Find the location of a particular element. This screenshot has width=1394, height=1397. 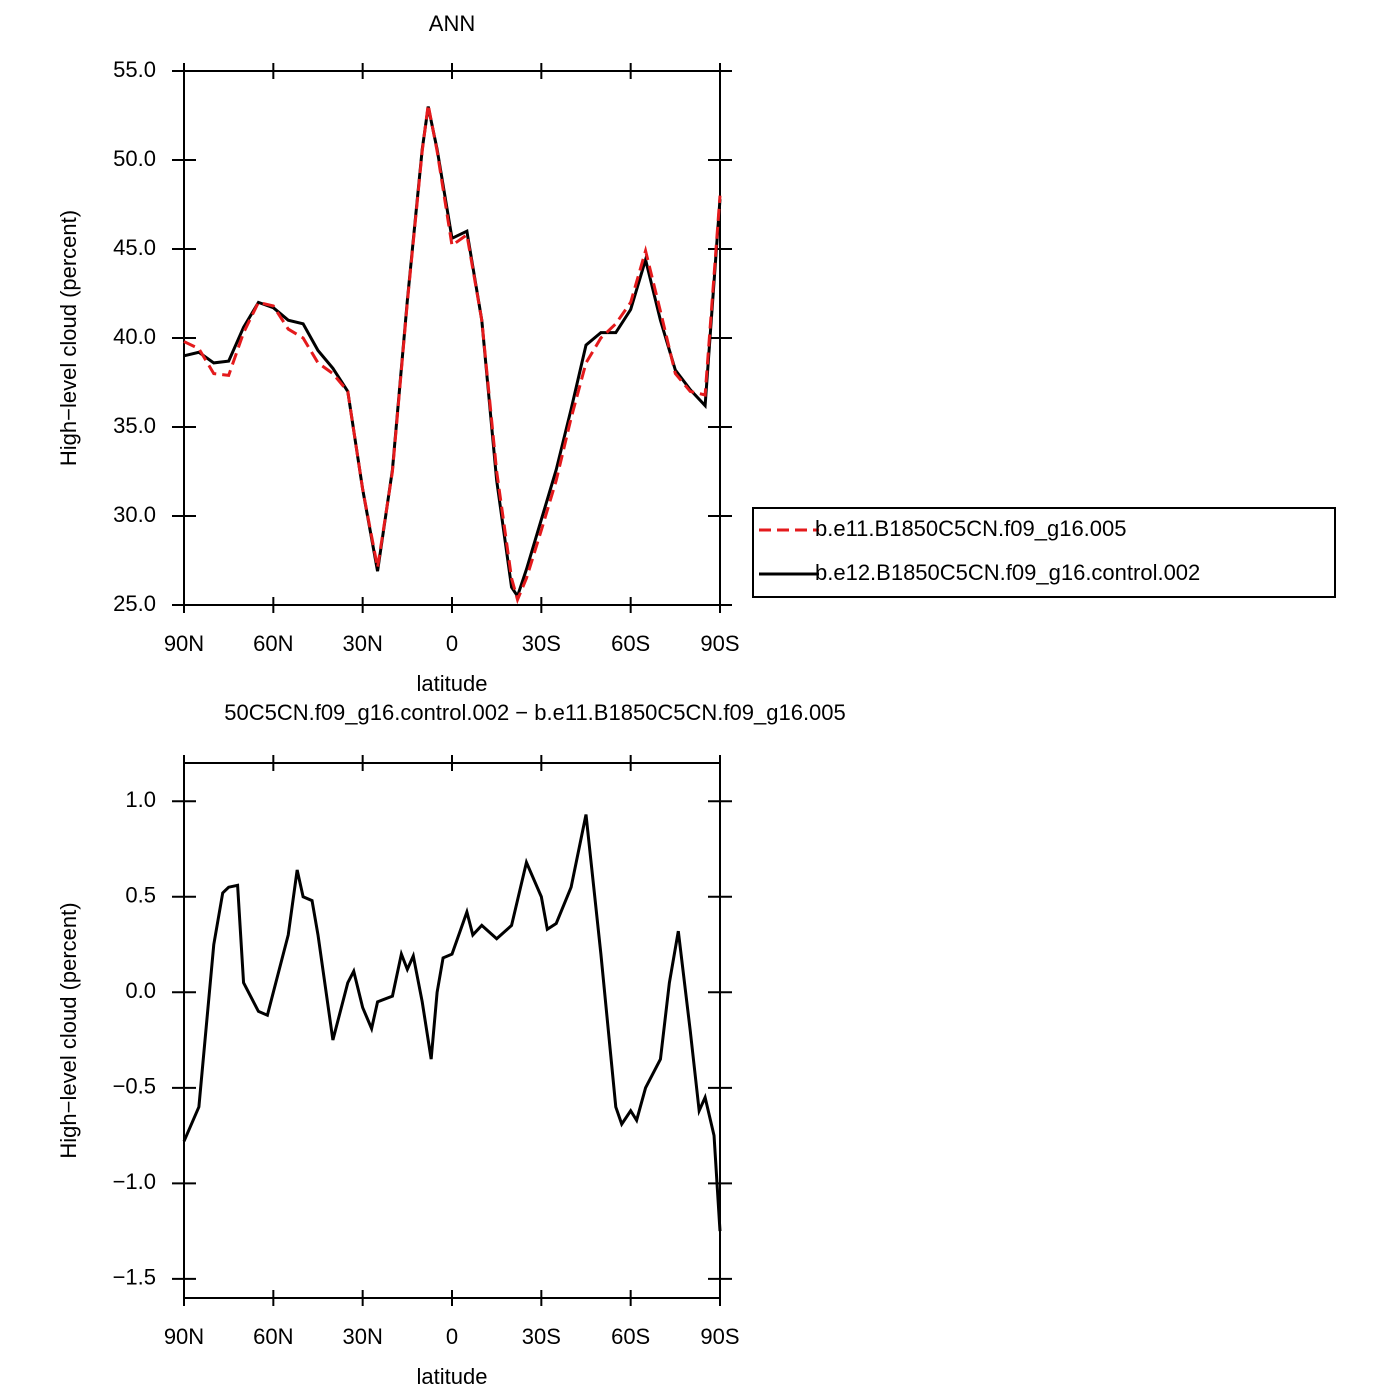

y-tick-label: 25.0 is located at coordinates (134, 603).